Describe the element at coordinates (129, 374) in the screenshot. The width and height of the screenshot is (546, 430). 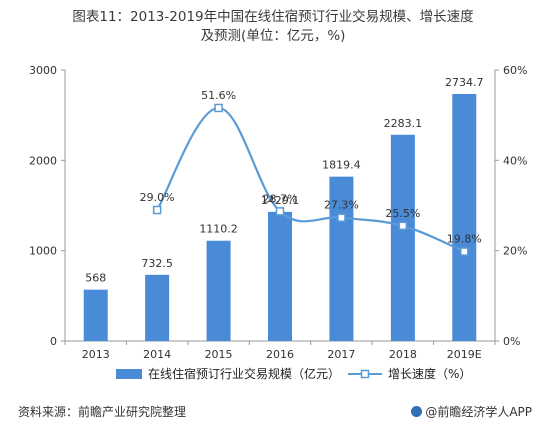
I see `legend-bar-swatch` at that location.